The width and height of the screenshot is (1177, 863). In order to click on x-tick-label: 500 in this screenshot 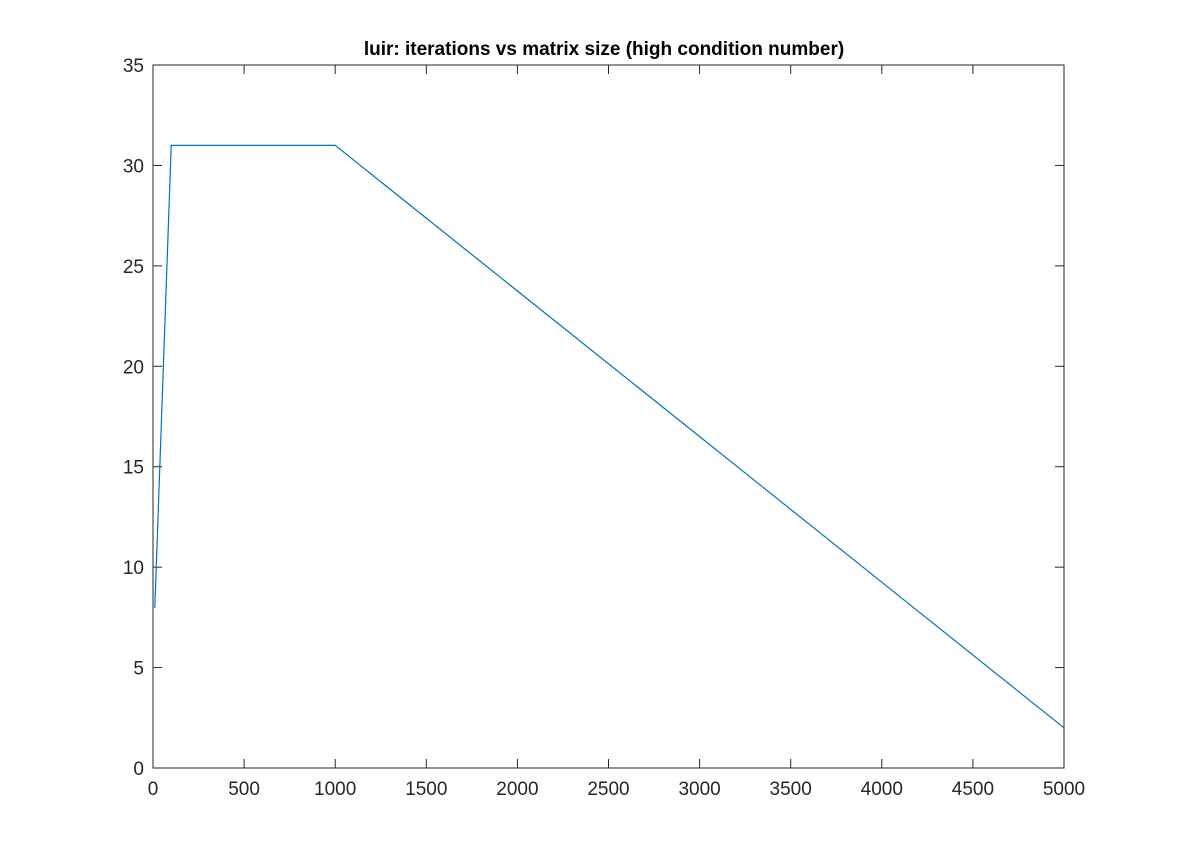, I will do `click(244, 789)`.